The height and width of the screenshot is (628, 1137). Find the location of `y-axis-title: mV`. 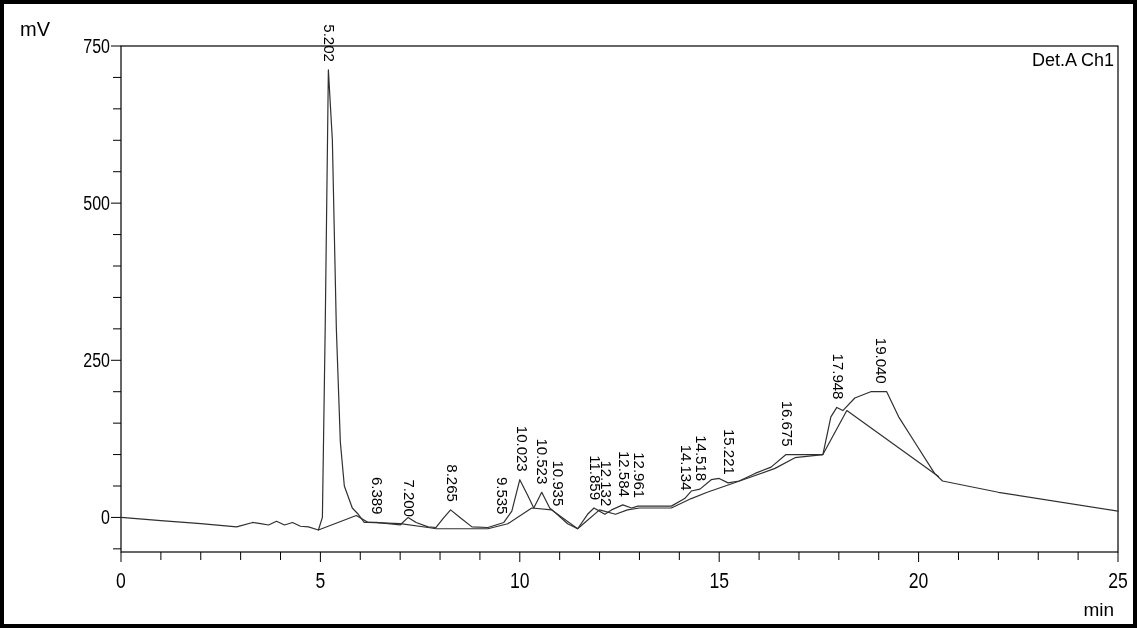

y-axis-title: mV is located at coordinates (35, 29).